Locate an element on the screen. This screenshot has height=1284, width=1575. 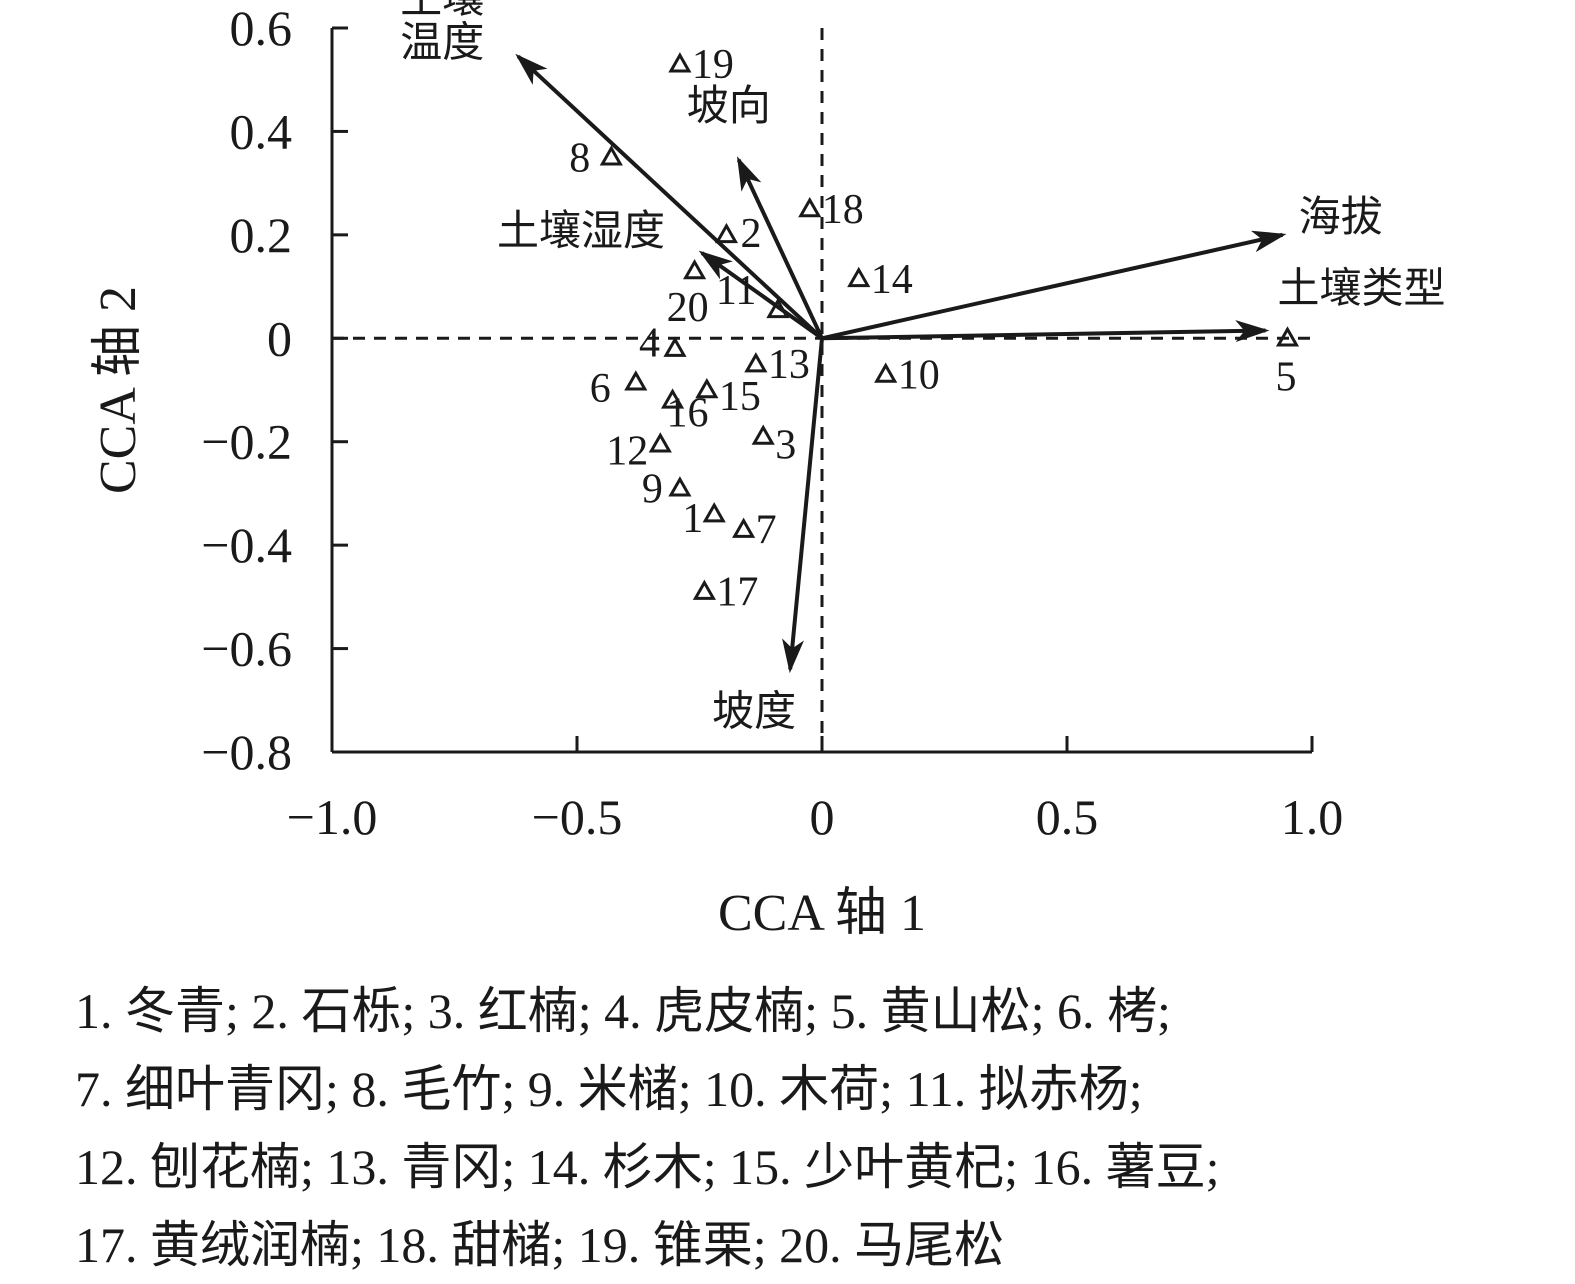
y-tick-label: −0.8 is located at coordinates (246, 752).